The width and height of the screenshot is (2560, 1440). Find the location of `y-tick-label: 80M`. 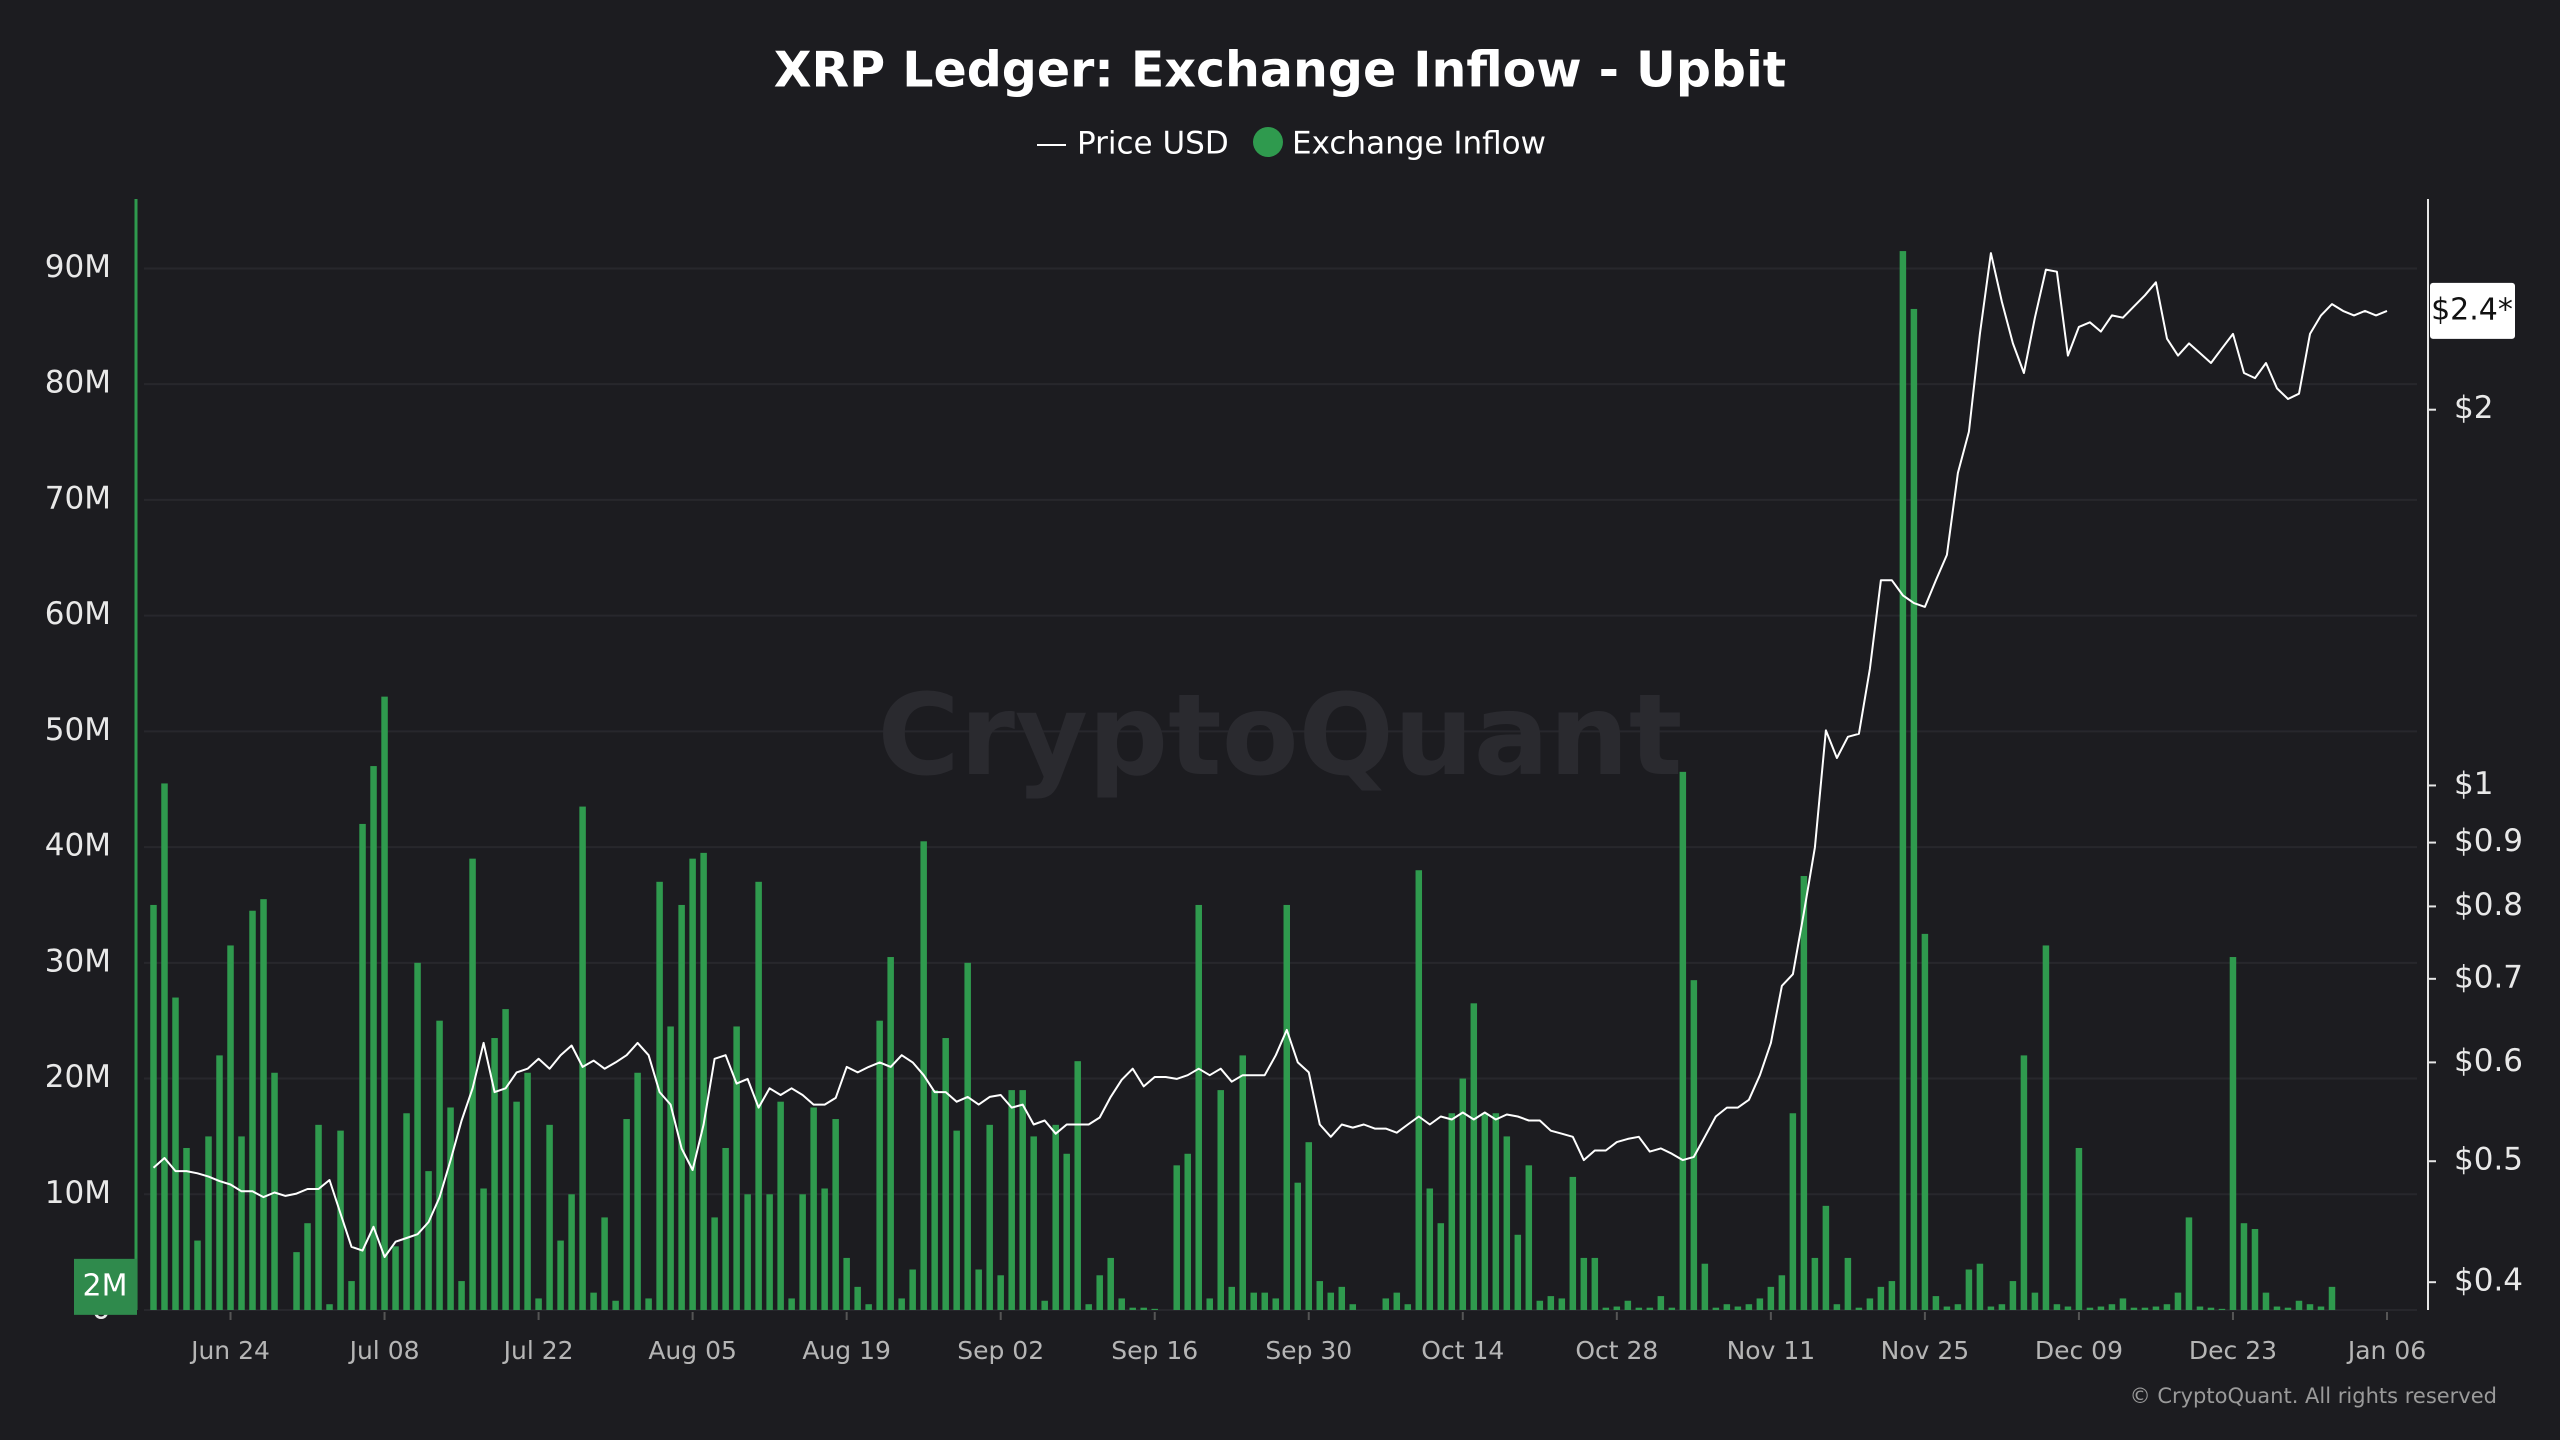

y-tick-label: 80M is located at coordinates (78, 383).